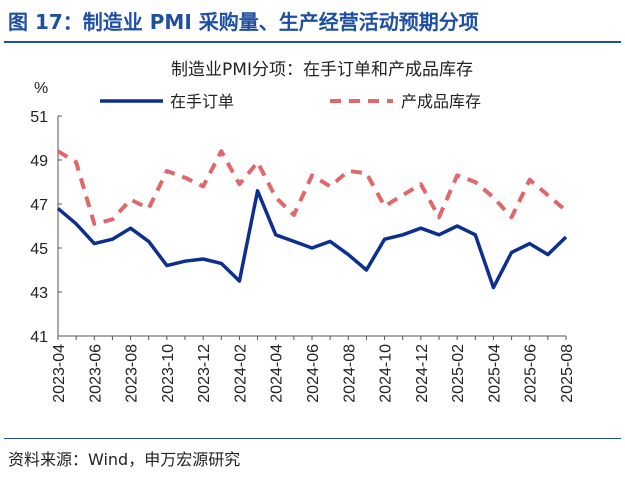  I want to click on x-tick-label: 2023-06, so click(95, 373).